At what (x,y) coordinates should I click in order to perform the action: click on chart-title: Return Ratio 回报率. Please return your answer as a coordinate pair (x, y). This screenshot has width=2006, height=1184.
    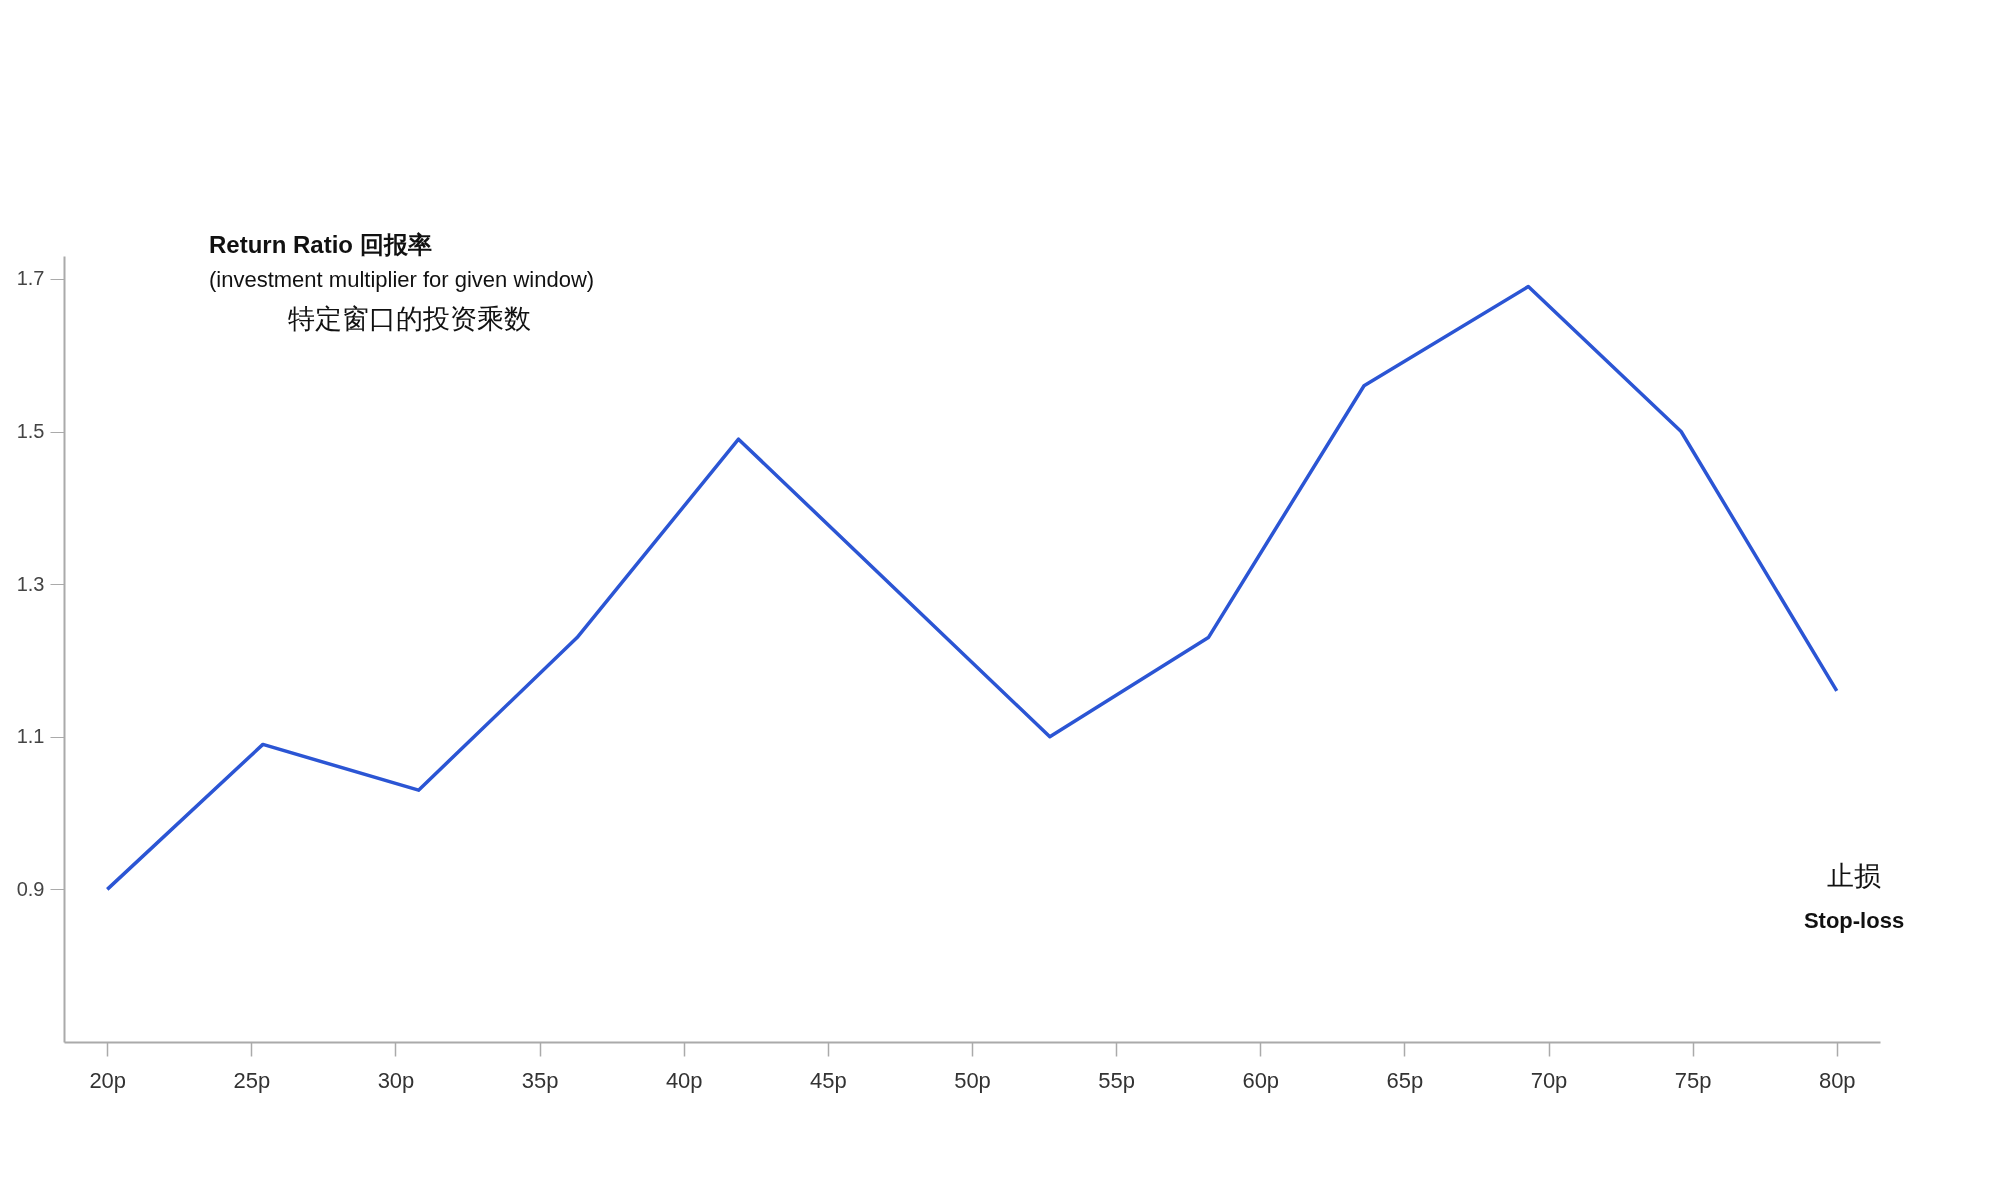
    Looking at the image, I should click on (320, 244).